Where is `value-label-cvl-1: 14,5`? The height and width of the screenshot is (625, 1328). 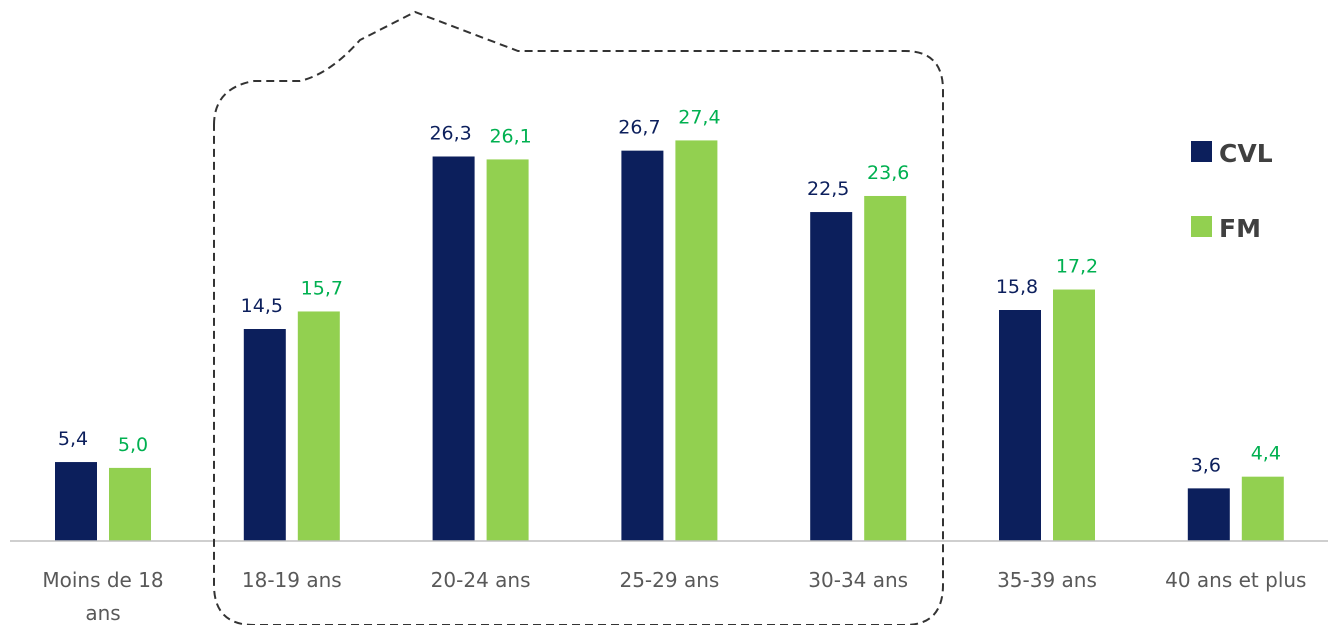
value-label-cvl-1: 14,5 is located at coordinates (262, 306).